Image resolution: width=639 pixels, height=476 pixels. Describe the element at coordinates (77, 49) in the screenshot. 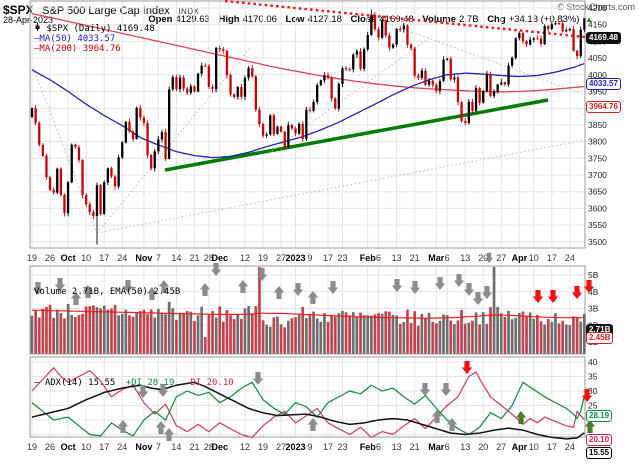

I see `ma200-legend: —MA(200) 3964.76` at that location.